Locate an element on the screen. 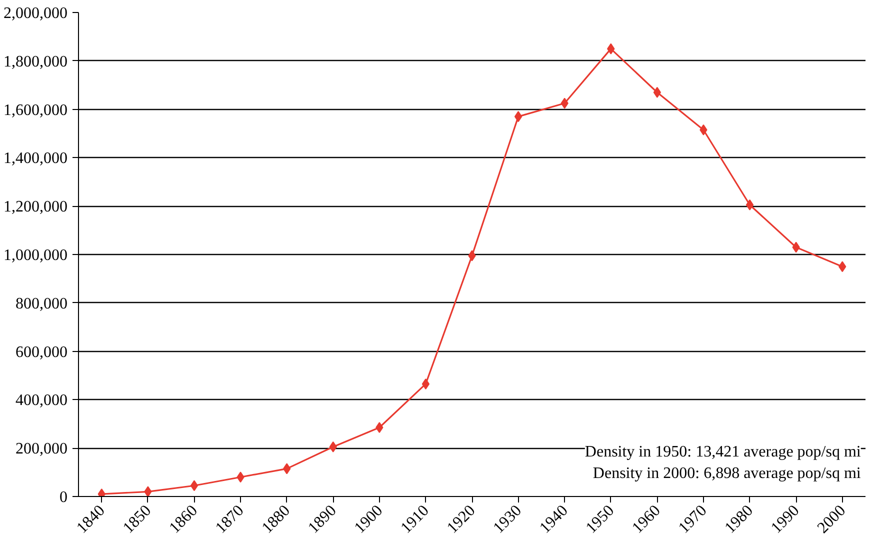 The height and width of the screenshot is (546, 891). y-tick-label: 0 is located at coordinates (64, 497).